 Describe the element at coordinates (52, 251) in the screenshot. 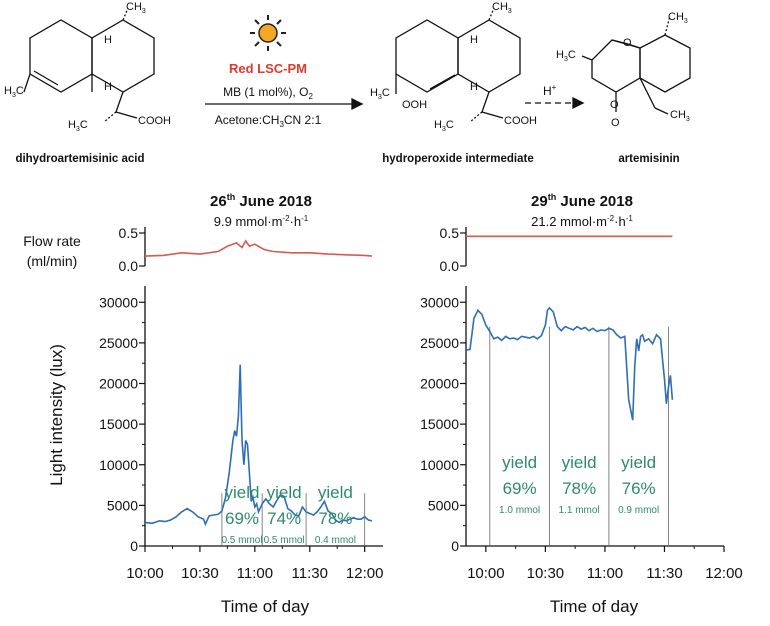

I see `flow-rate-label: Flow rate (ml/min)` at that location.